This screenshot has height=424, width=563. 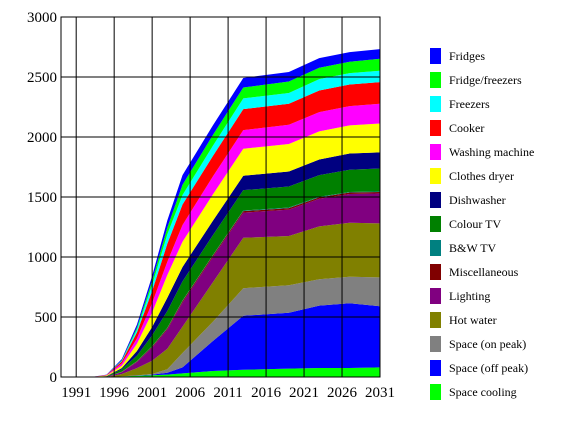 I want to click on y-tick-label: 1000, so click(x=42, y=258).